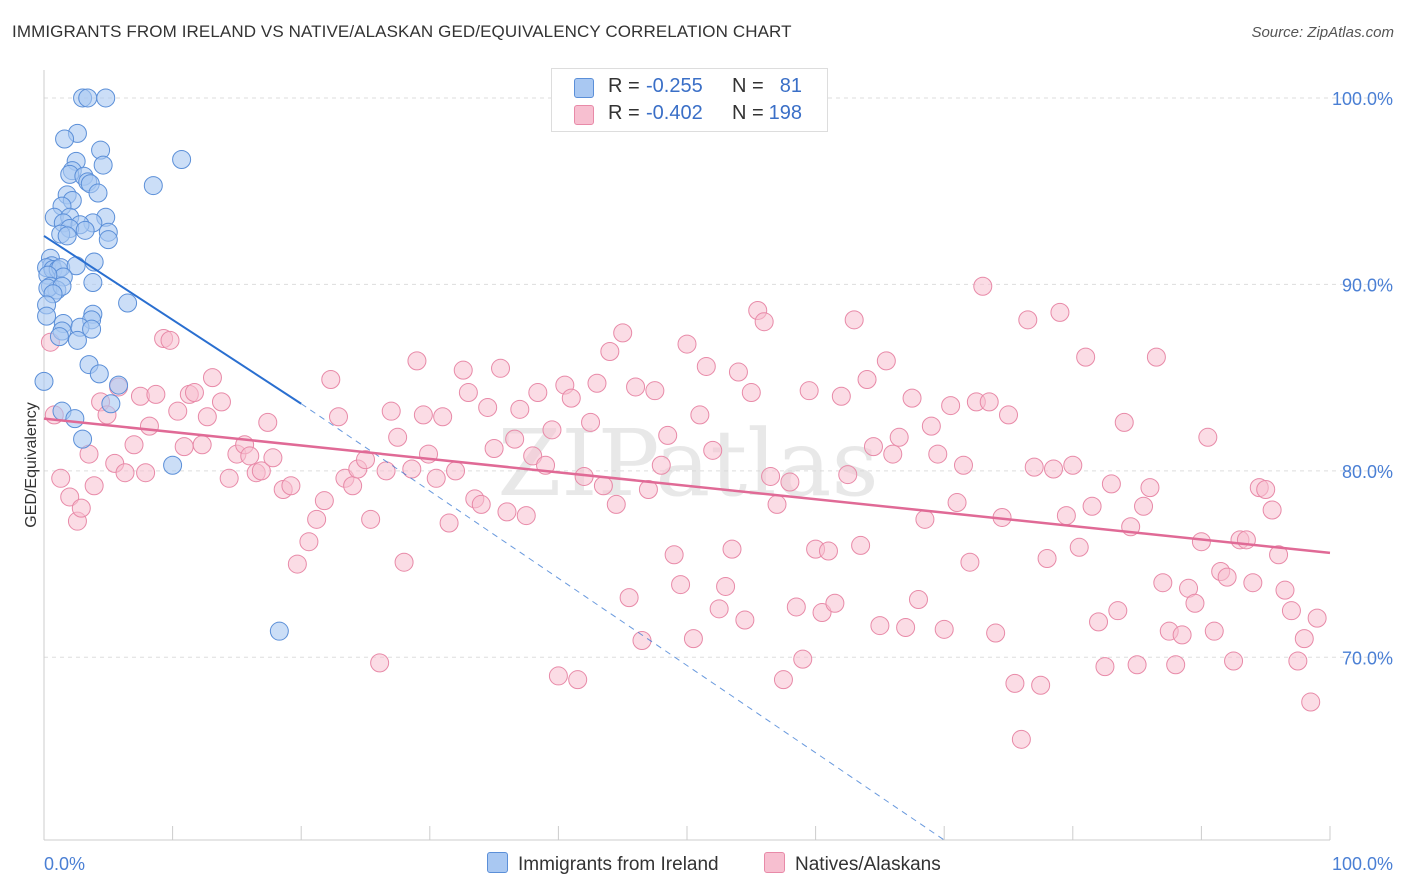  What do you see at coordinates (172, 320) in the screenshot?
I see `ireland-trend-line` at bounding box center [172, 320].